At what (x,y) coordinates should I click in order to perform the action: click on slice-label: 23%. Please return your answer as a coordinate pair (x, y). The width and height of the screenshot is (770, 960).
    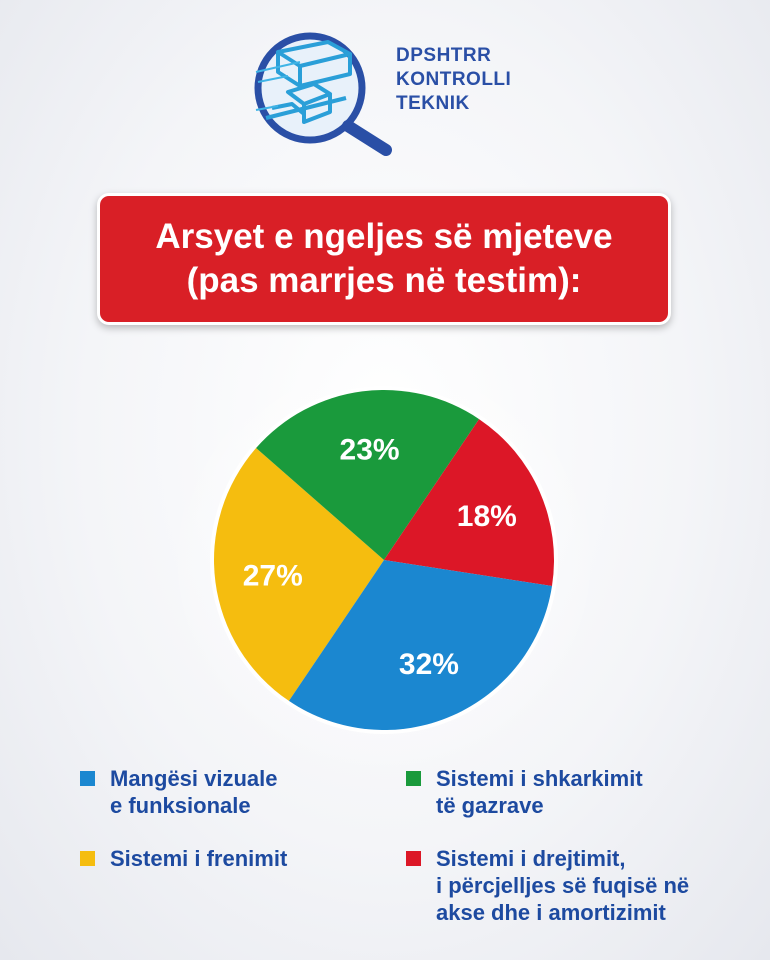
    Looking at the image, I should click on (370, 450).